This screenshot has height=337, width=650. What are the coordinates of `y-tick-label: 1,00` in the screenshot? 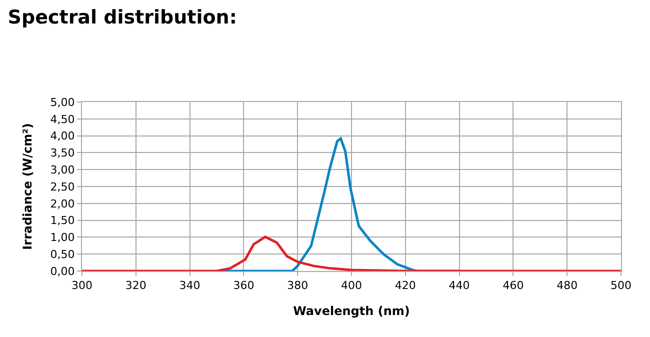 It's located at (62, 237).